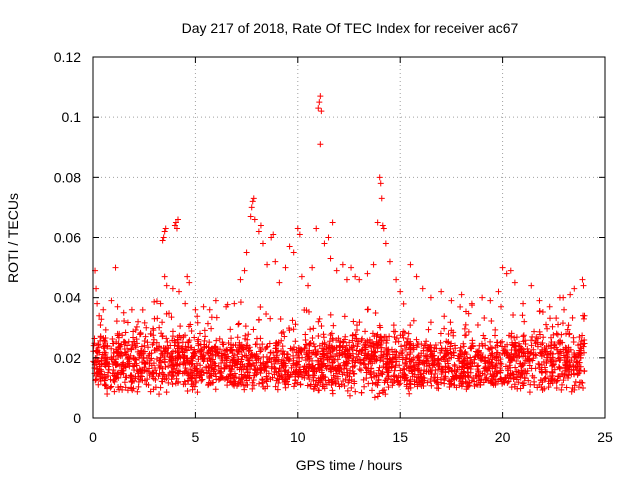 The image size is (640, 480). What do you see at coordinates (67, 177) in the screenshot?
I see `y-tick-label: 0.08` at bounding box center [67, 177].